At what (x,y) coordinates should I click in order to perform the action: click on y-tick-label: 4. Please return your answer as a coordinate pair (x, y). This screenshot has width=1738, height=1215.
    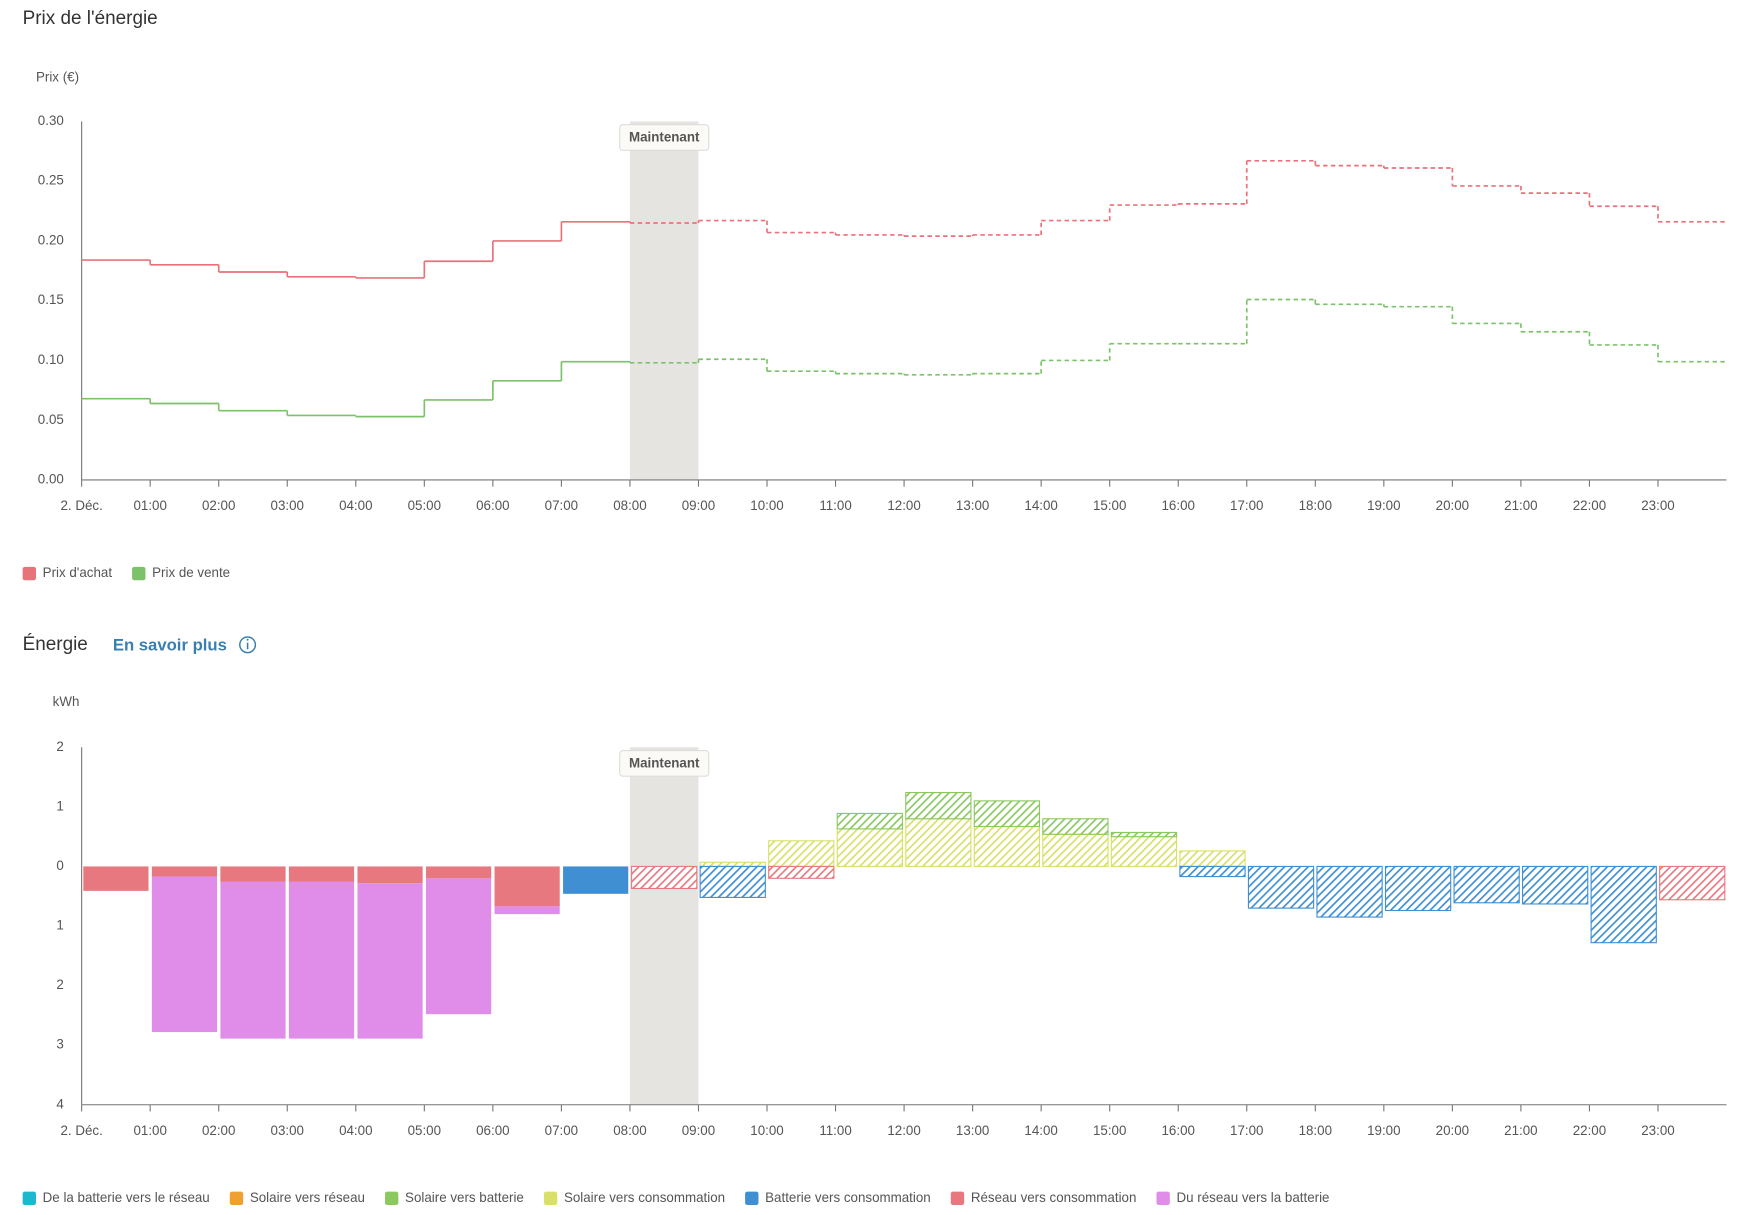
    Looking at the image, I should click on (60, 1103).